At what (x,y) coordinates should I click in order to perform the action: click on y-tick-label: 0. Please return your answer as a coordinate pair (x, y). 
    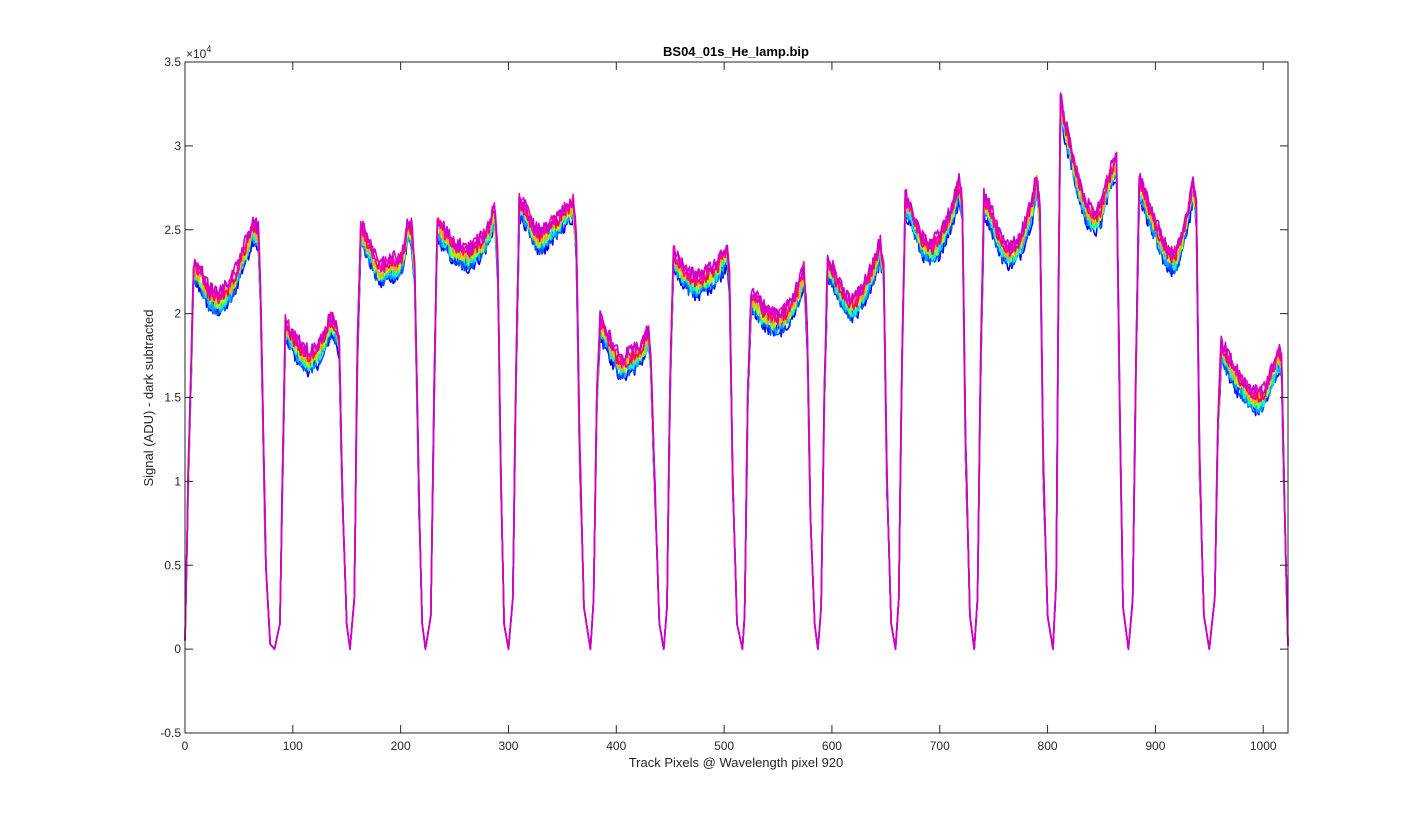
    Looking at the image, I should click on (177, 649).